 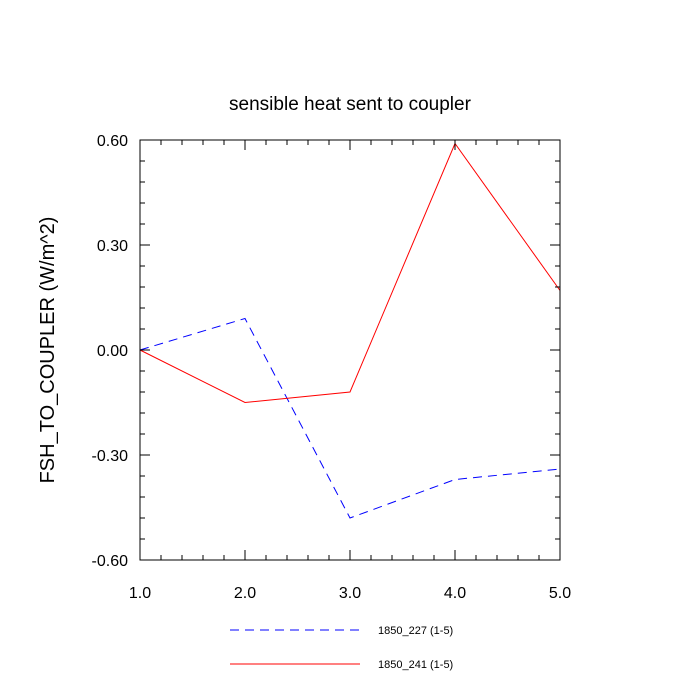 What do you see at coordinates (110, 561) in the screenshot?
I see `y-tick-label: -0.60` at bounding box center [110, 561].